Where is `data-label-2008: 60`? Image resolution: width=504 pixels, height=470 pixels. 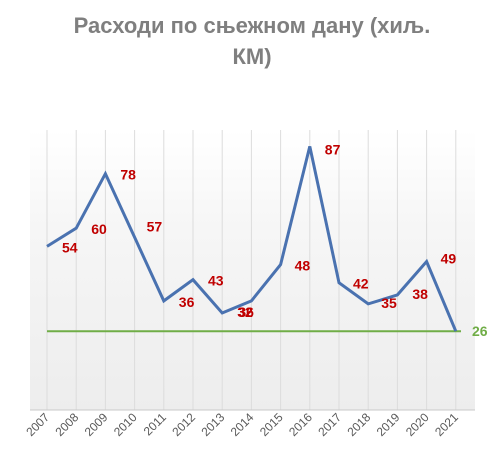
data-label-2008: 60 is located at coordinates (99, 229).